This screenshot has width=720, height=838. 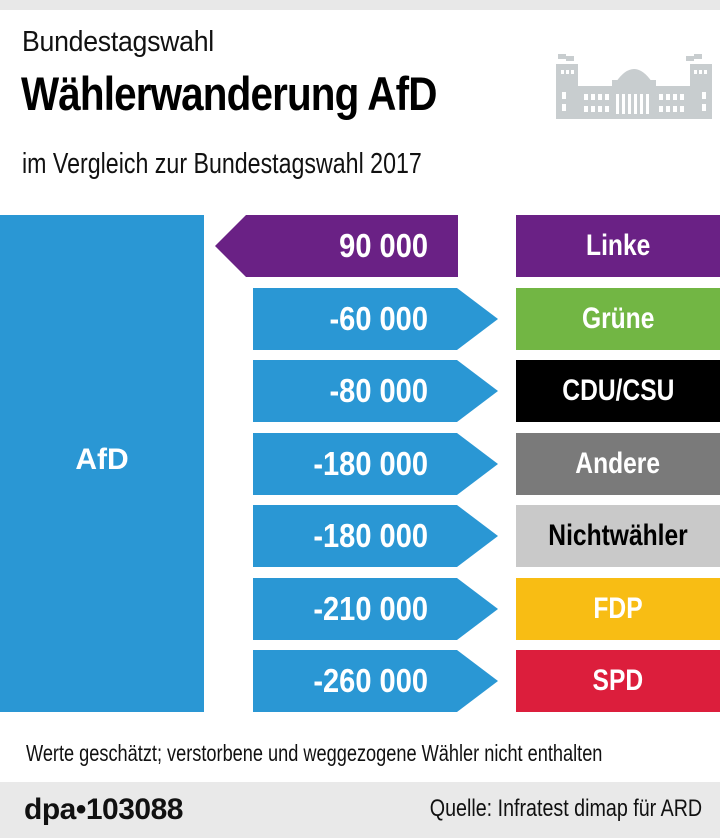 What do you see at coordinates (118, 42) in the screenshot?
I see `kicker: Bundestagswahl` at bounding box center [118, 42].